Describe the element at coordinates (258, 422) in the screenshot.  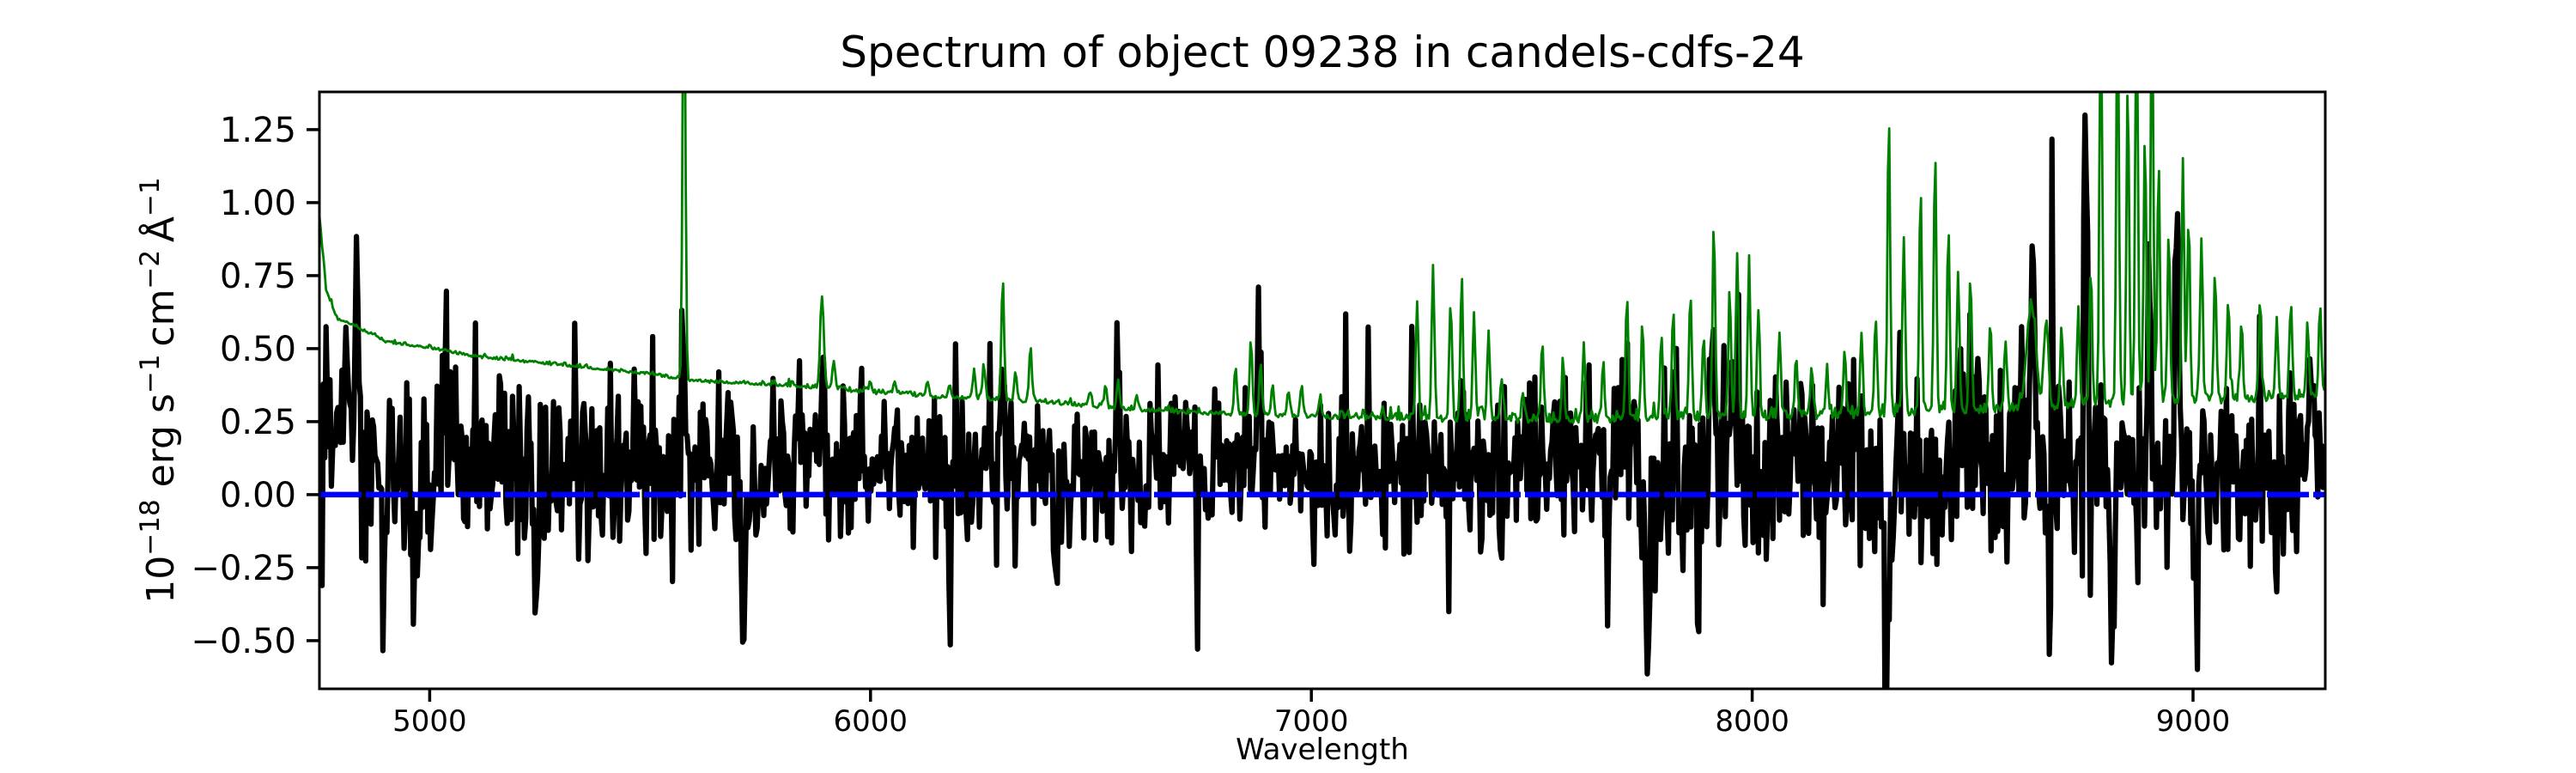
I see `y-tick-label: 0.25` at that location.